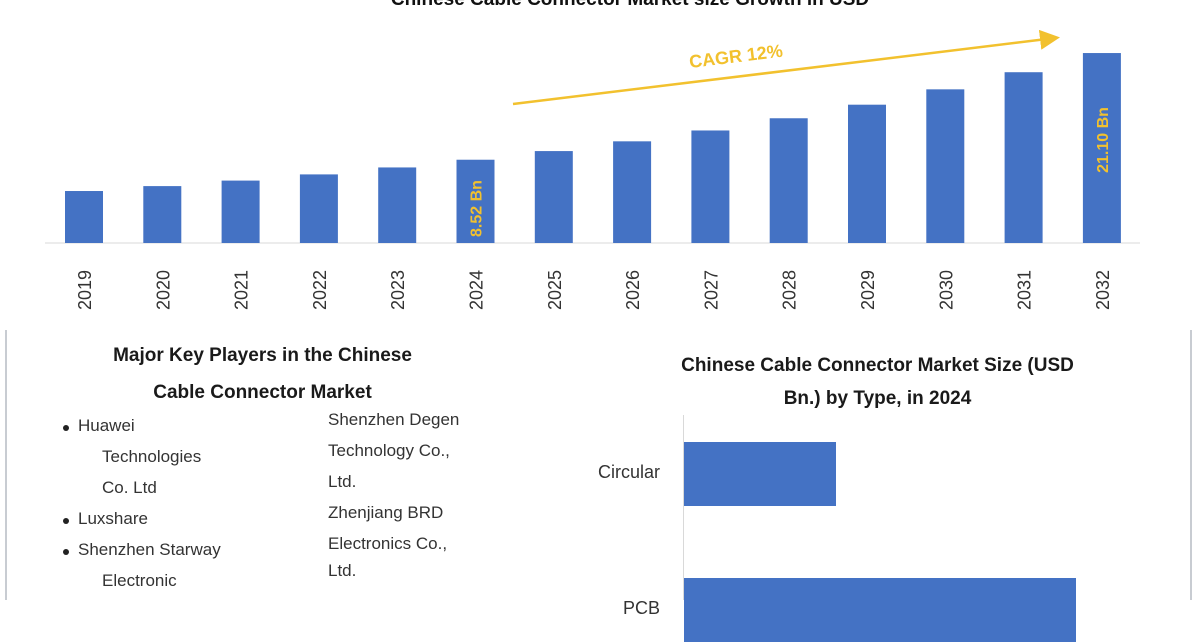 The image size is (1200, 642). I want to click on bar-2023, so click(397, 205).